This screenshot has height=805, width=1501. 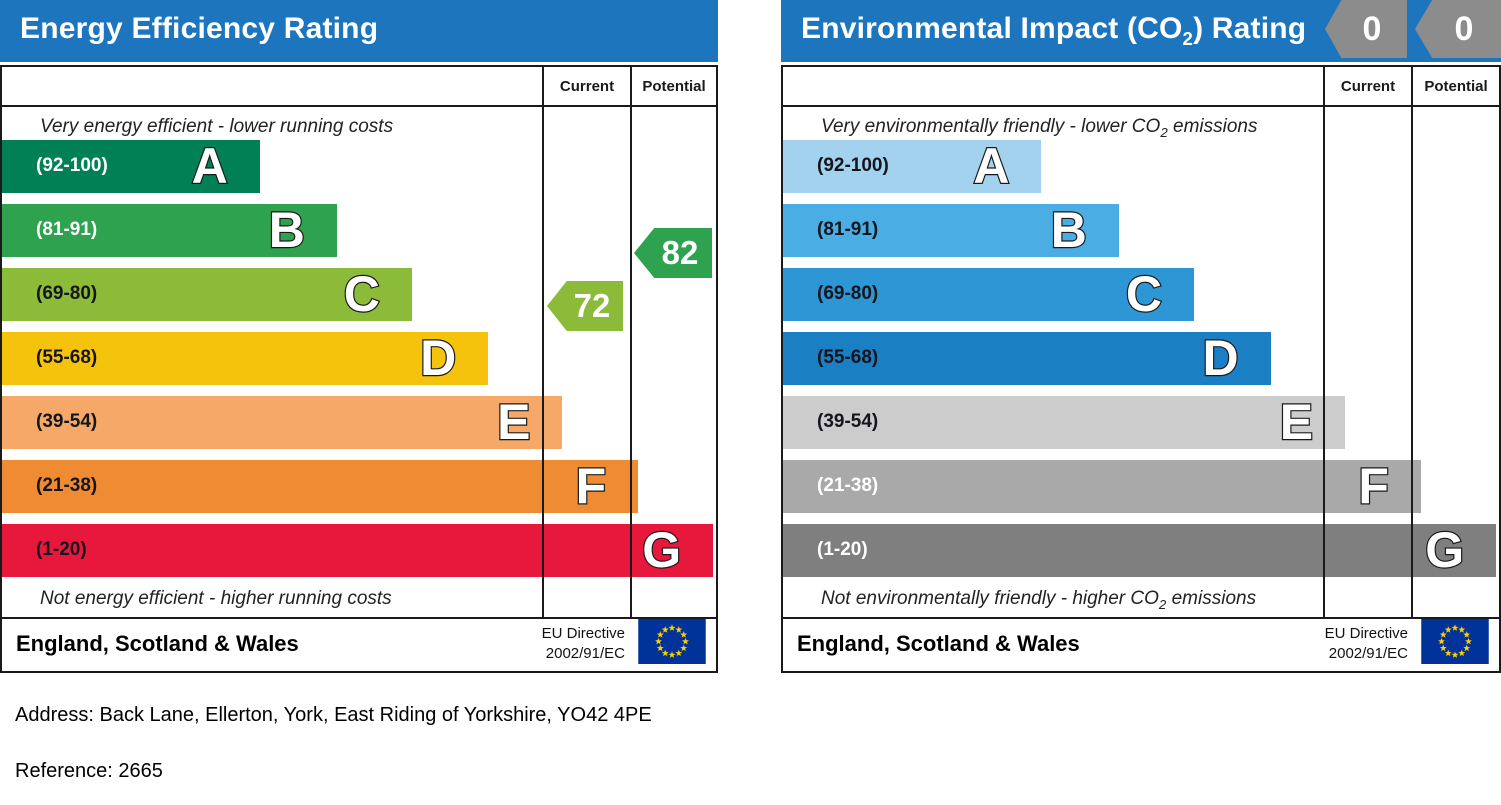 I want to click on potential-rating-value: 0, so click(x=1464, y=28).